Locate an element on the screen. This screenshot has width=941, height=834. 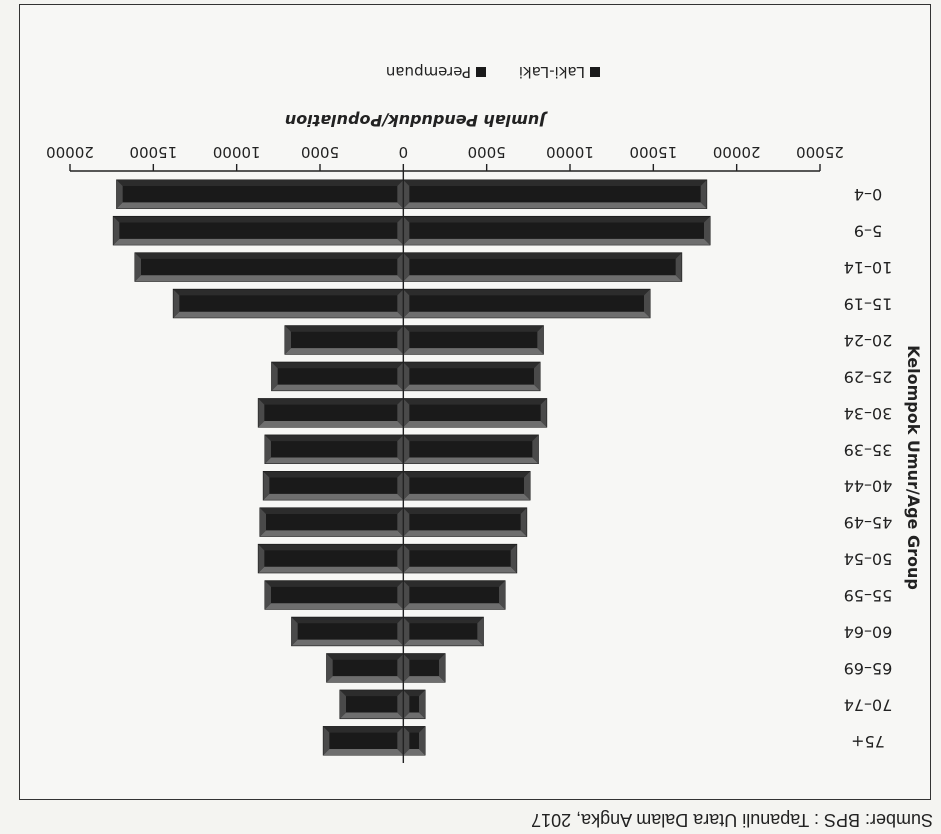
category-label: 50–54 is located at coordinates (868, 559).